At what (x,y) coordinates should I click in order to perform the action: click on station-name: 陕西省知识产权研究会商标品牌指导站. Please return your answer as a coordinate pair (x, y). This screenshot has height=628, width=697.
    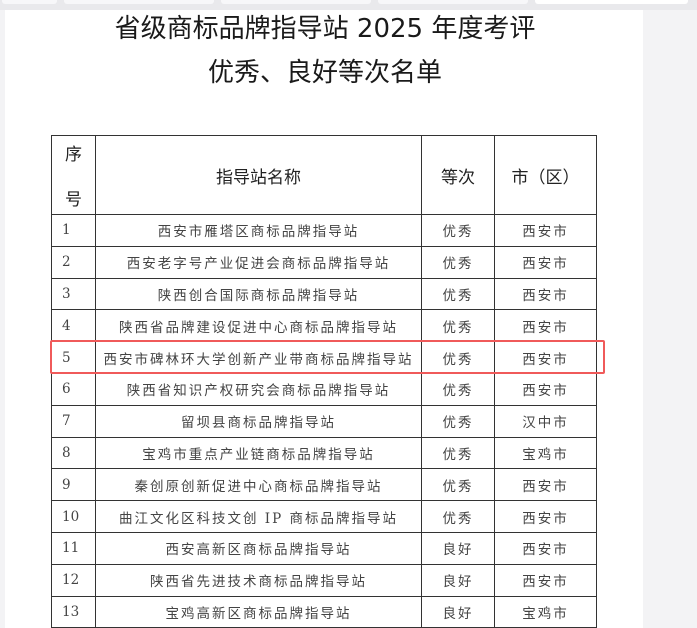
    Looking at the image, I should click on (258, 389).